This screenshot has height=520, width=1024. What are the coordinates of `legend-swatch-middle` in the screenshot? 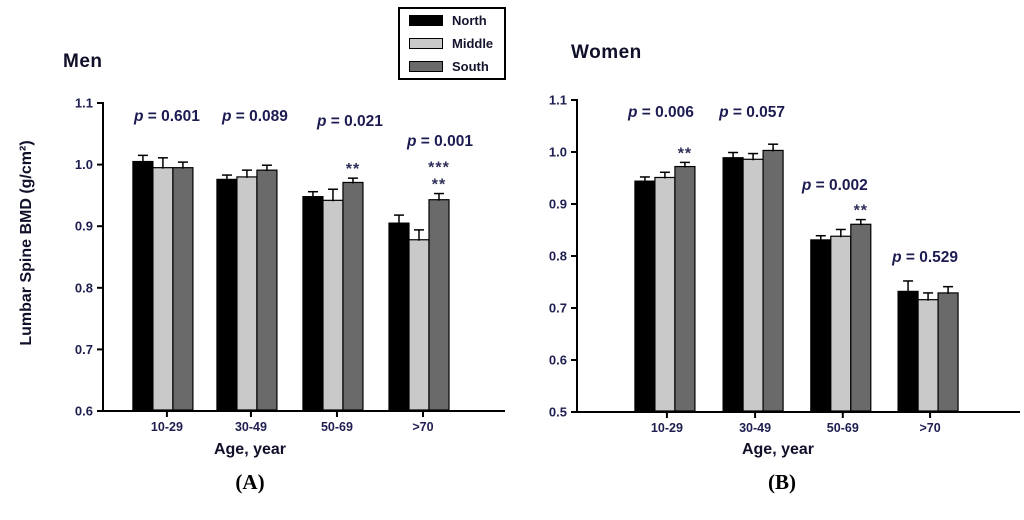 It's located at (426, 43).